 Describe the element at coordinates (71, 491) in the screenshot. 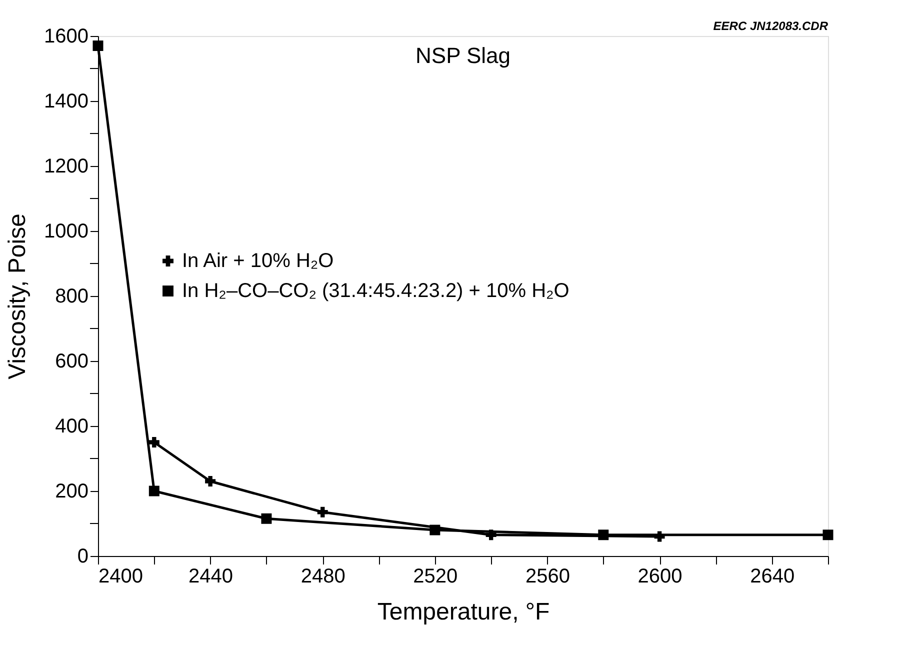

I see `y-tick-label: 200` at that location.